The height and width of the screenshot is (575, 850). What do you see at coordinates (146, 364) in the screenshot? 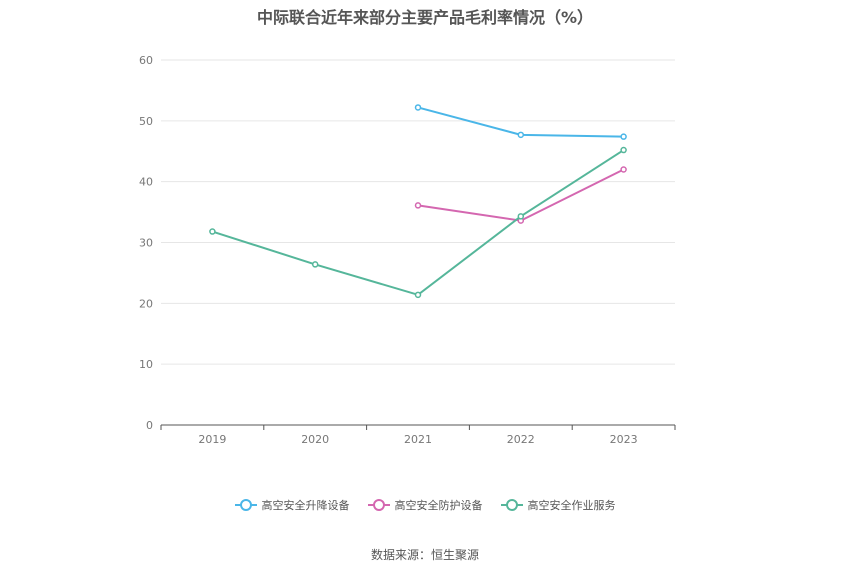
I see `y-tick-label: 10` at bounding box center [146, 364].